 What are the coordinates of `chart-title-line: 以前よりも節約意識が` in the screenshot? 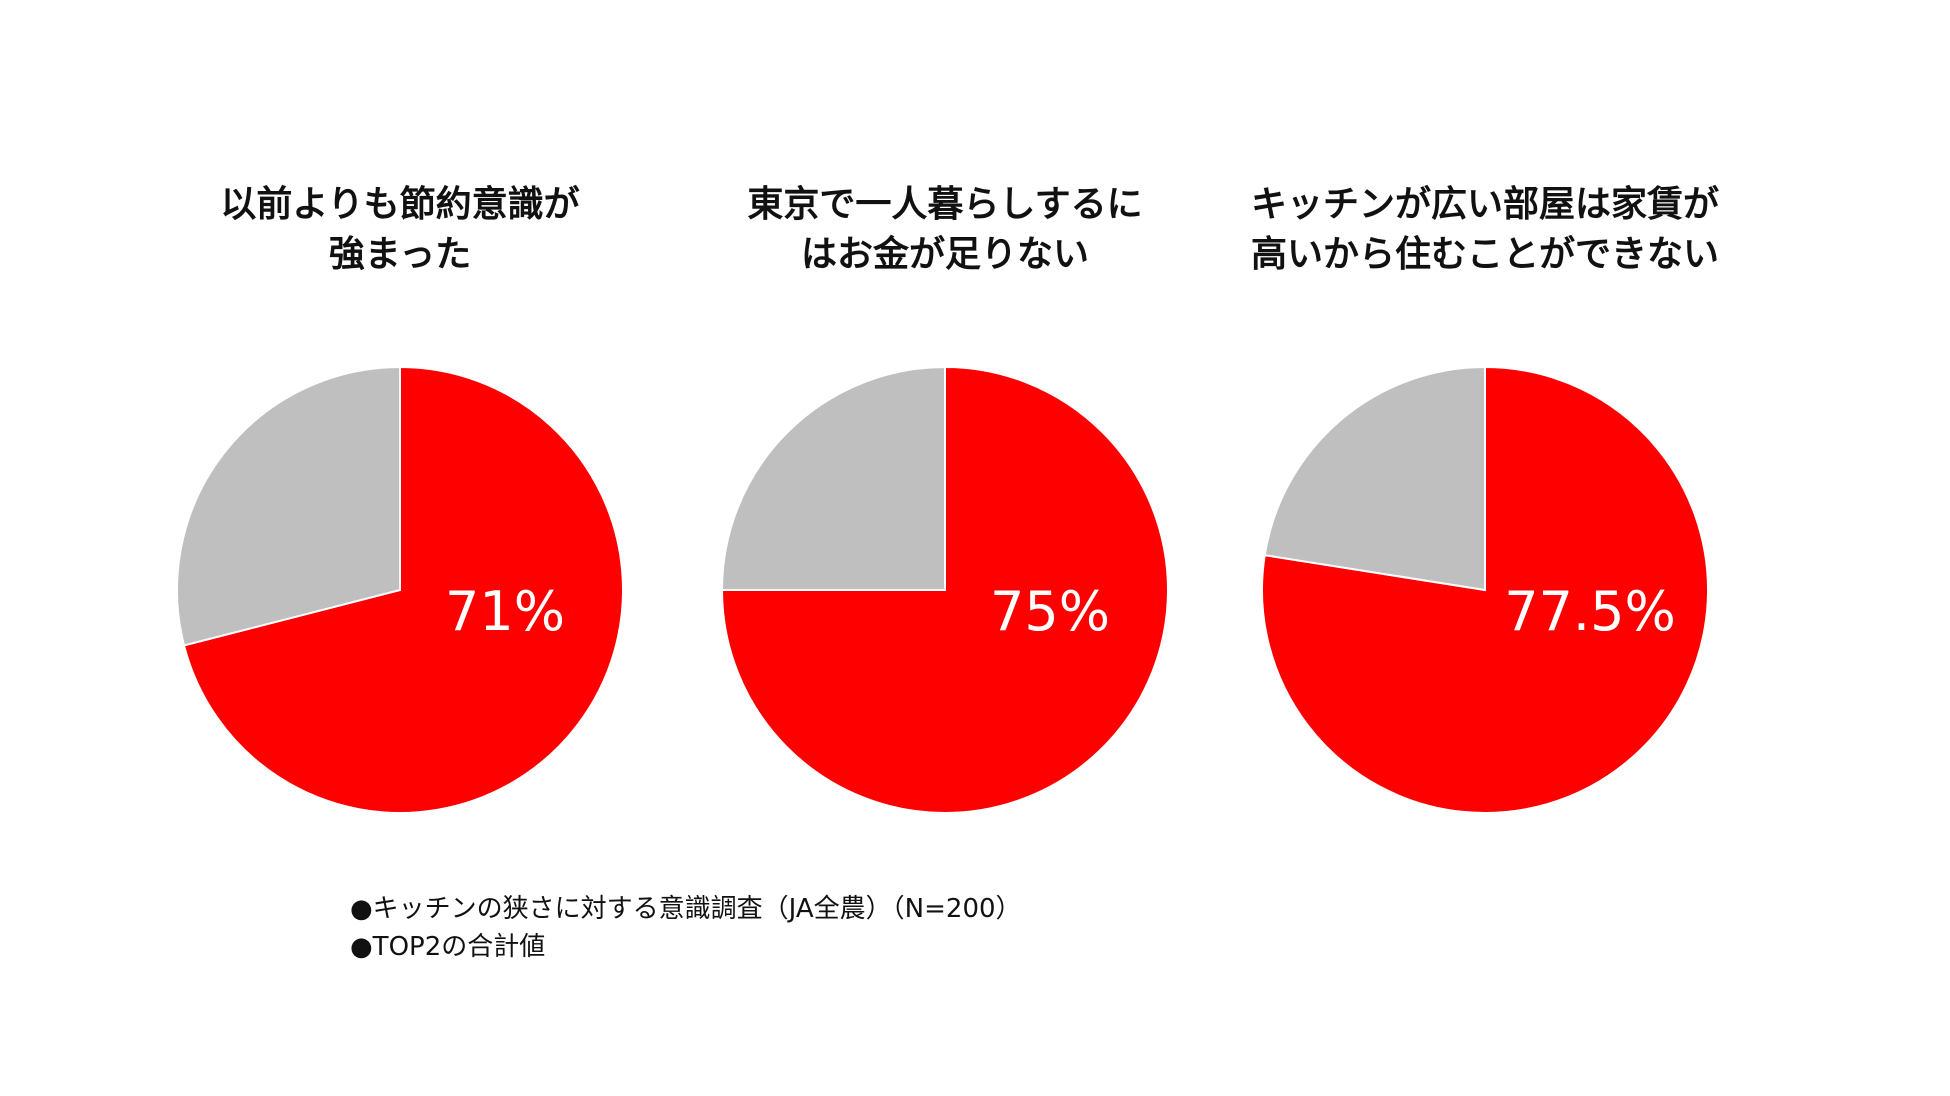 It's located at (400, 204).